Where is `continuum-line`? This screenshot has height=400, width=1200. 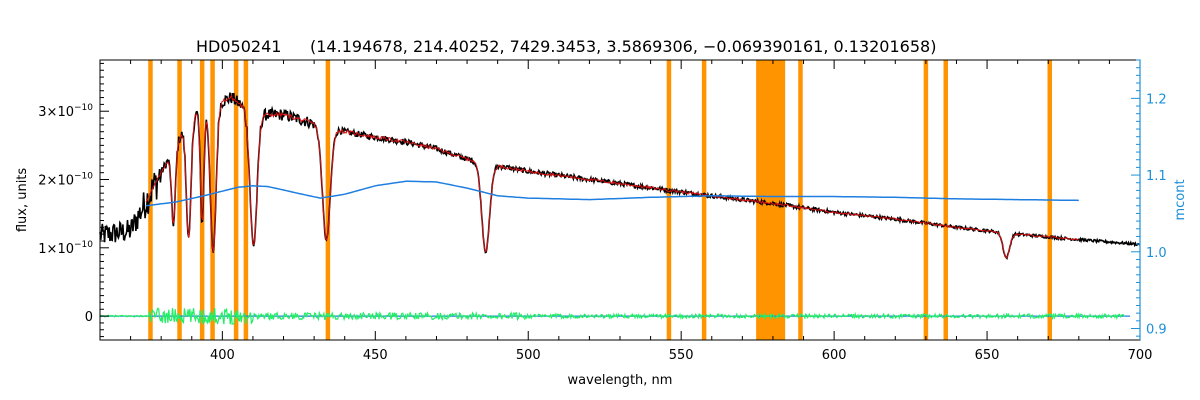
continuum-line is located at coordinates (612, 193).